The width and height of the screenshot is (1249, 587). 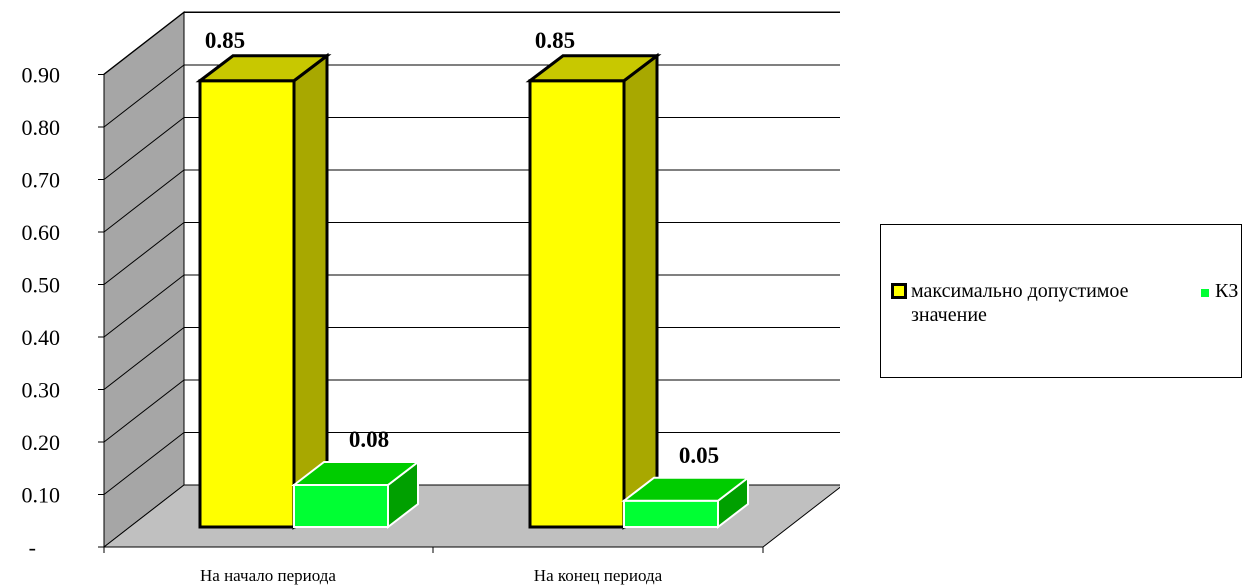 I want to click on x-tick-label: На начало периода, so click(x=268, y=575).